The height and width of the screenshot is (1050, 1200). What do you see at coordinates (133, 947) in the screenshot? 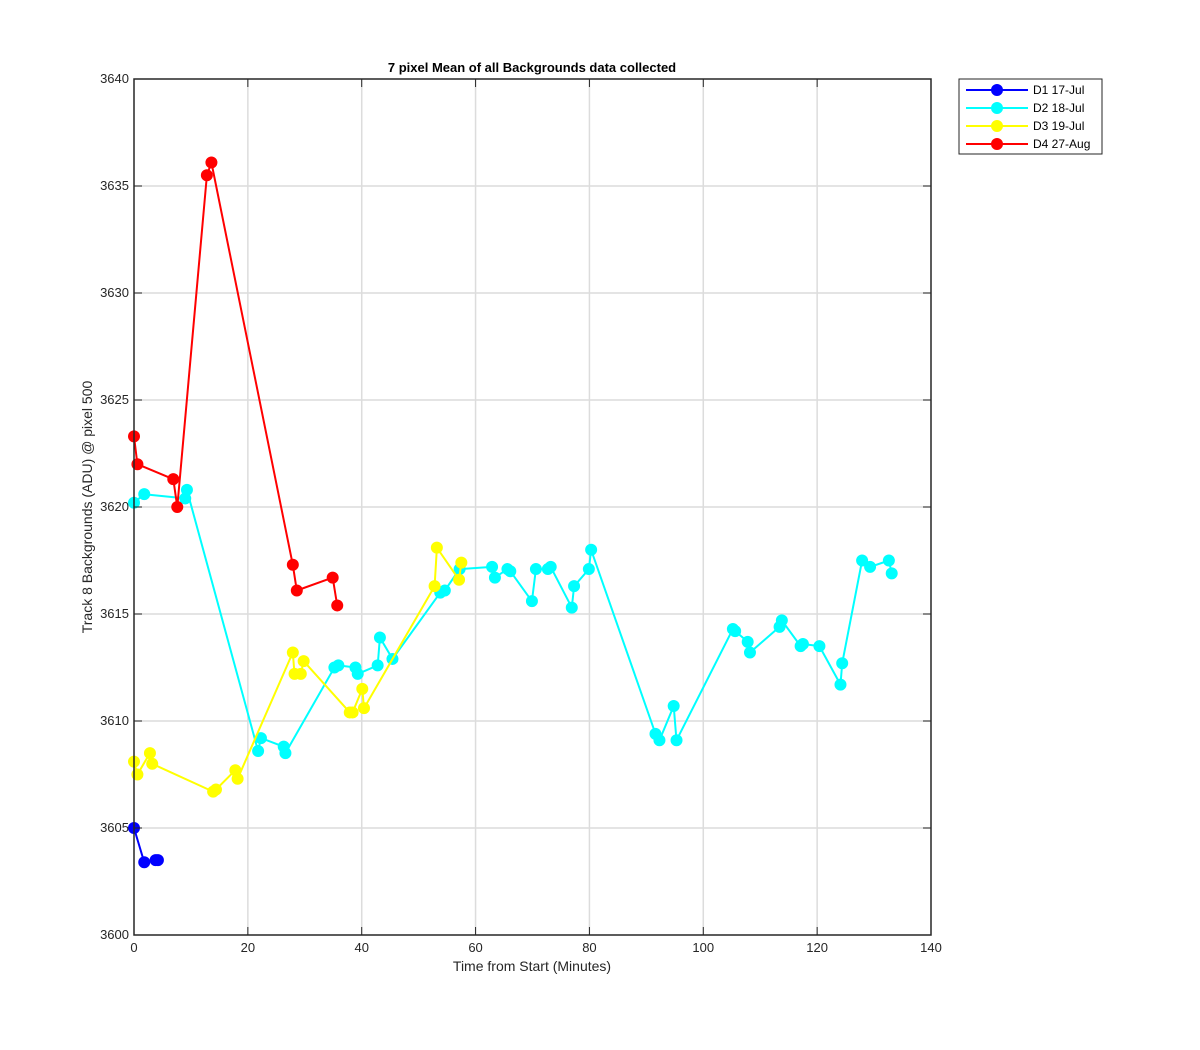
I see `x-tick-label: 0` at bounding box center [133, 947].